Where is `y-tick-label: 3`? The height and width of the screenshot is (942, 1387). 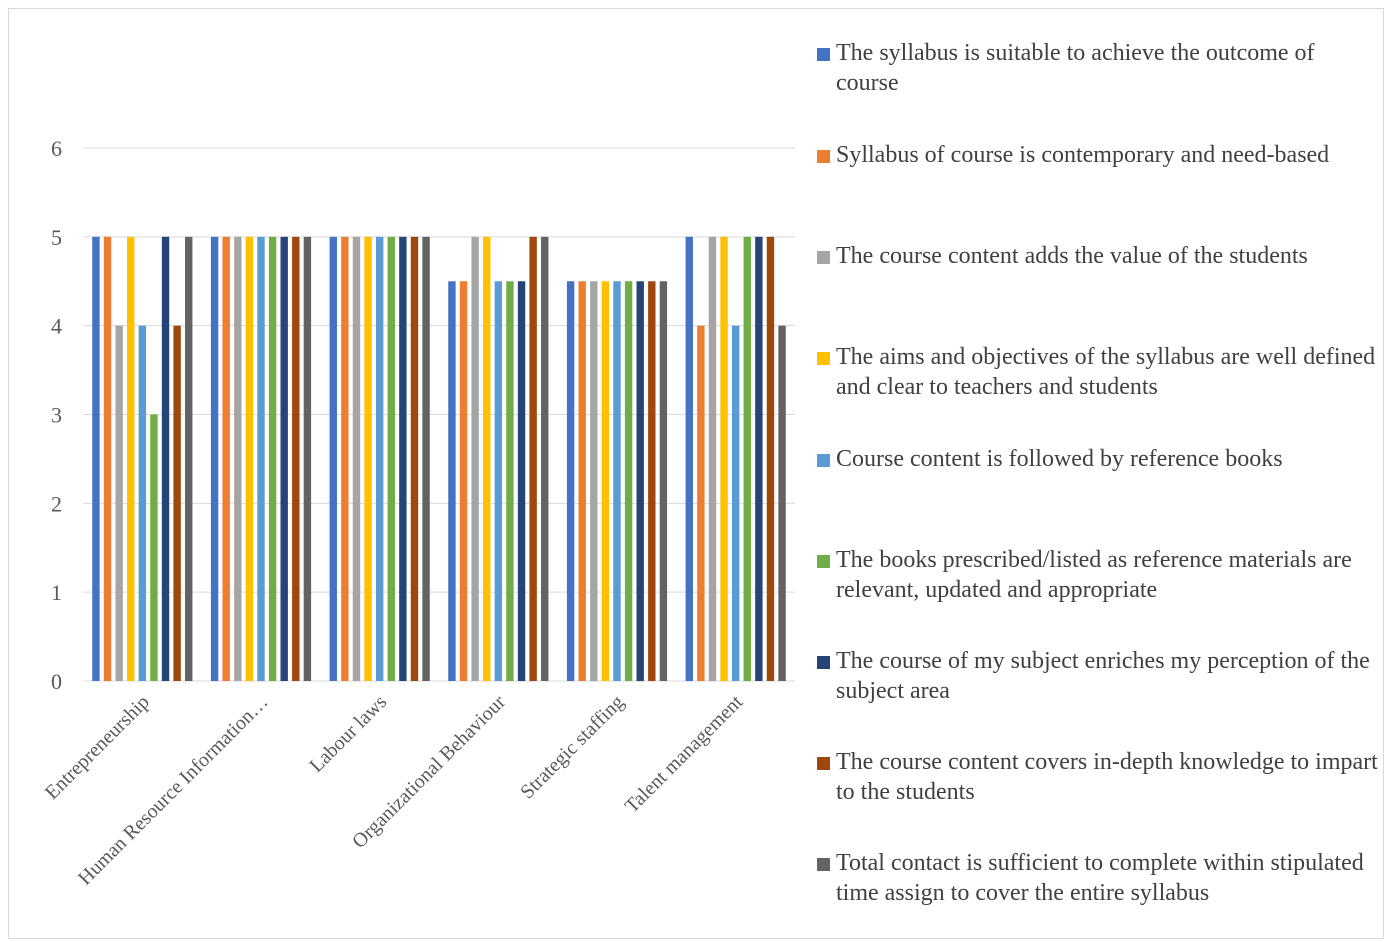
y-tick-label: 3 is located at coordinates (56, 415).